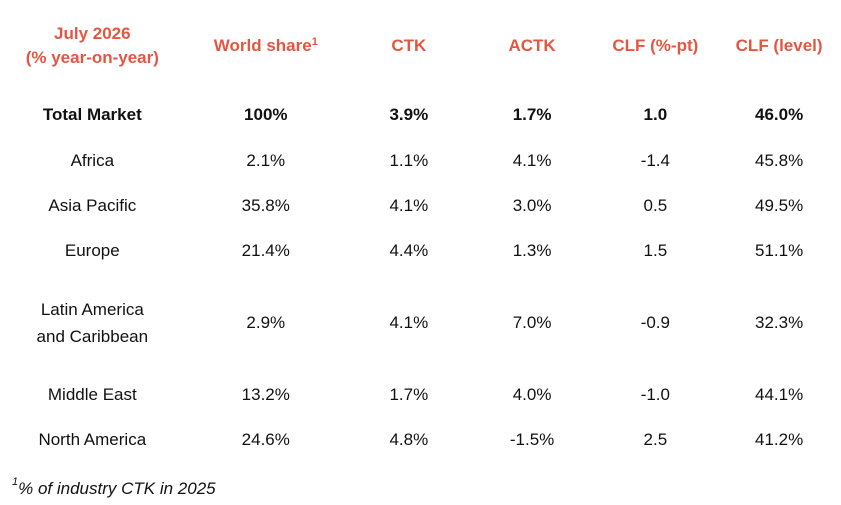 This screenshot has height=505, width=841. What do you see at coordinates (92, 114) in the screenshot?
I see `region-cell: Total Market` at bounding box center [92, 114].